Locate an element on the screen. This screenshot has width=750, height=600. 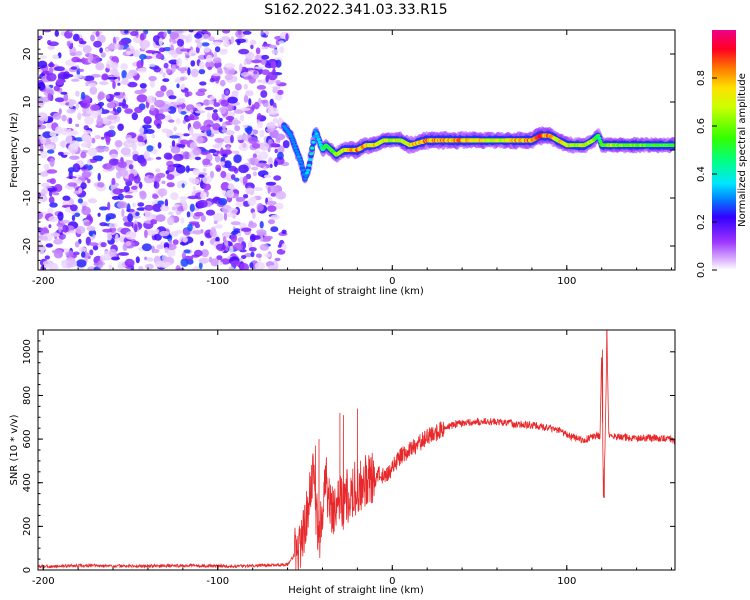
colorbar-ticks: 0.0 0.2 0.4 0.6 0.8 is located at coordinates (706, 174).